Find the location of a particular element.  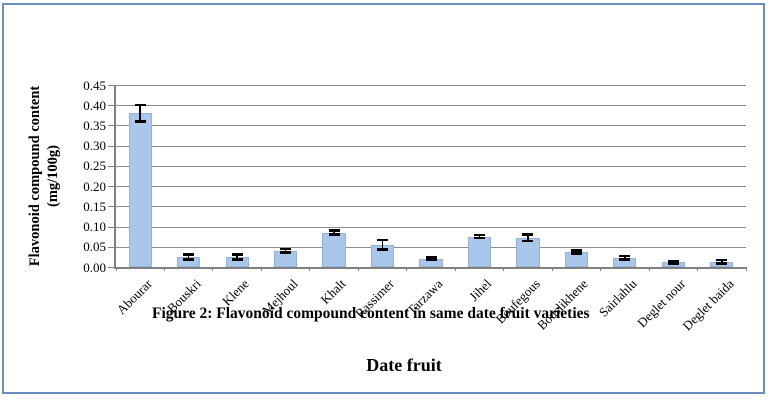

x-category-label: Sairlahlu is located at coordinates (617, 298).